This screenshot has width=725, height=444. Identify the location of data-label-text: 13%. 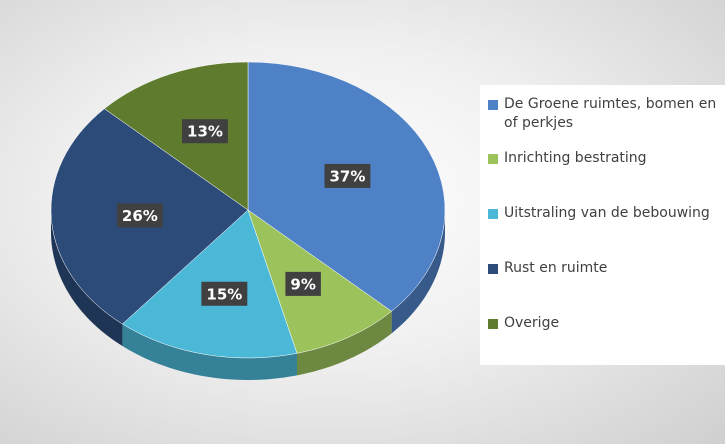
(205, 132).